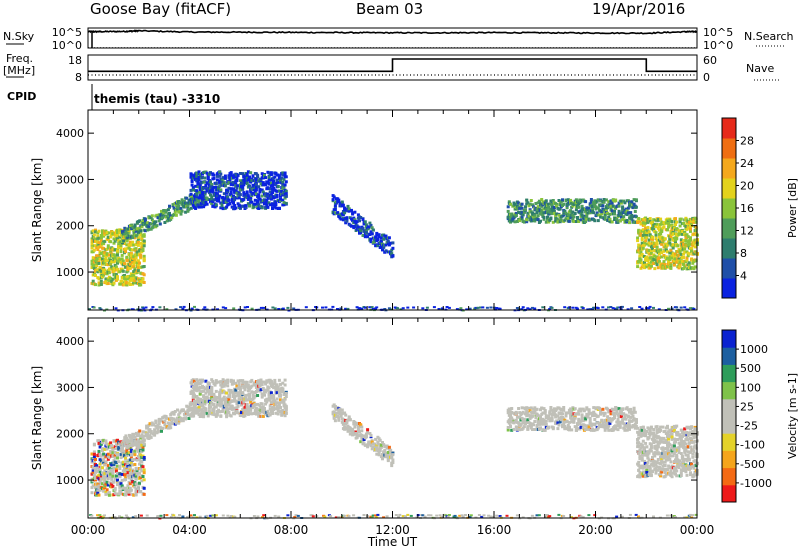  Describe the element at coordinates (769, 36) in the screenshot. I see `nsearch-label: N.Search` at that location.